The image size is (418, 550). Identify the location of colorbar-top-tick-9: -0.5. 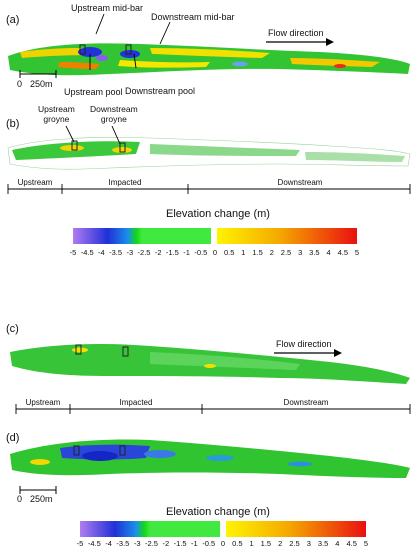
(201, 252).